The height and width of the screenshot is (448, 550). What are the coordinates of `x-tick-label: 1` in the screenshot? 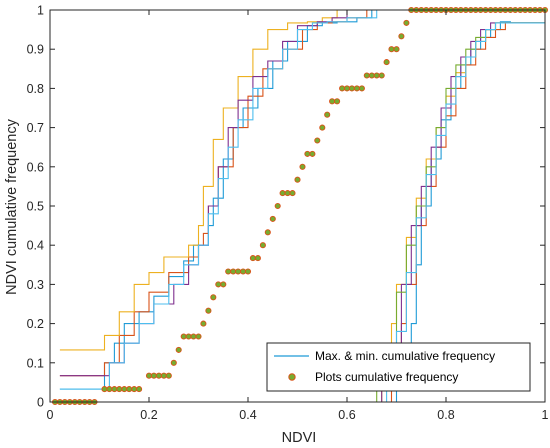 It's located at (545, 415).